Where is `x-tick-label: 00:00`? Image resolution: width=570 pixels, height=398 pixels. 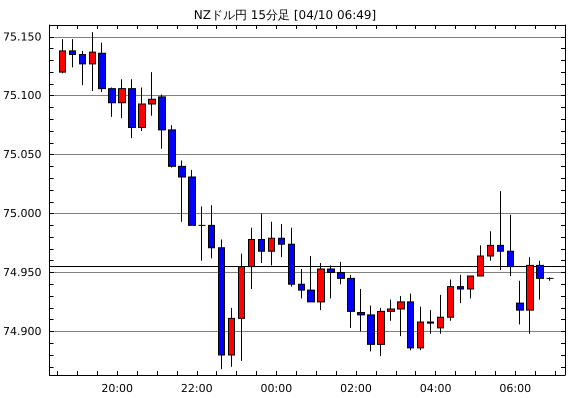
x-tick-label: 00:00 is located at coordinates (276, 388).